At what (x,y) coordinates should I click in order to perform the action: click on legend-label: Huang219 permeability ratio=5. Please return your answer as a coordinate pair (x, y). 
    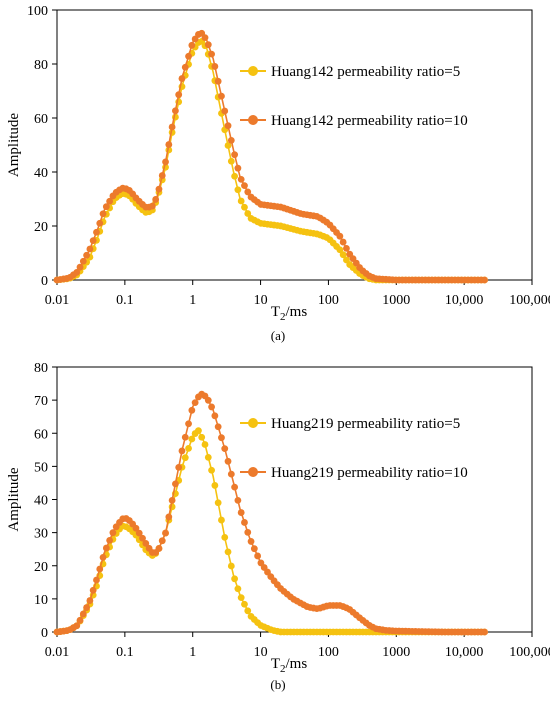
    Looking at the image, I should click on (365, 424).